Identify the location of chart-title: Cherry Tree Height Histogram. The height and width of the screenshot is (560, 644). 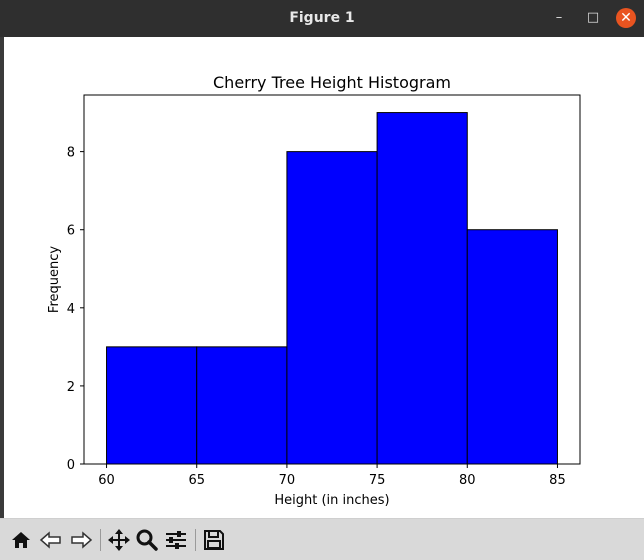
(332, 82).